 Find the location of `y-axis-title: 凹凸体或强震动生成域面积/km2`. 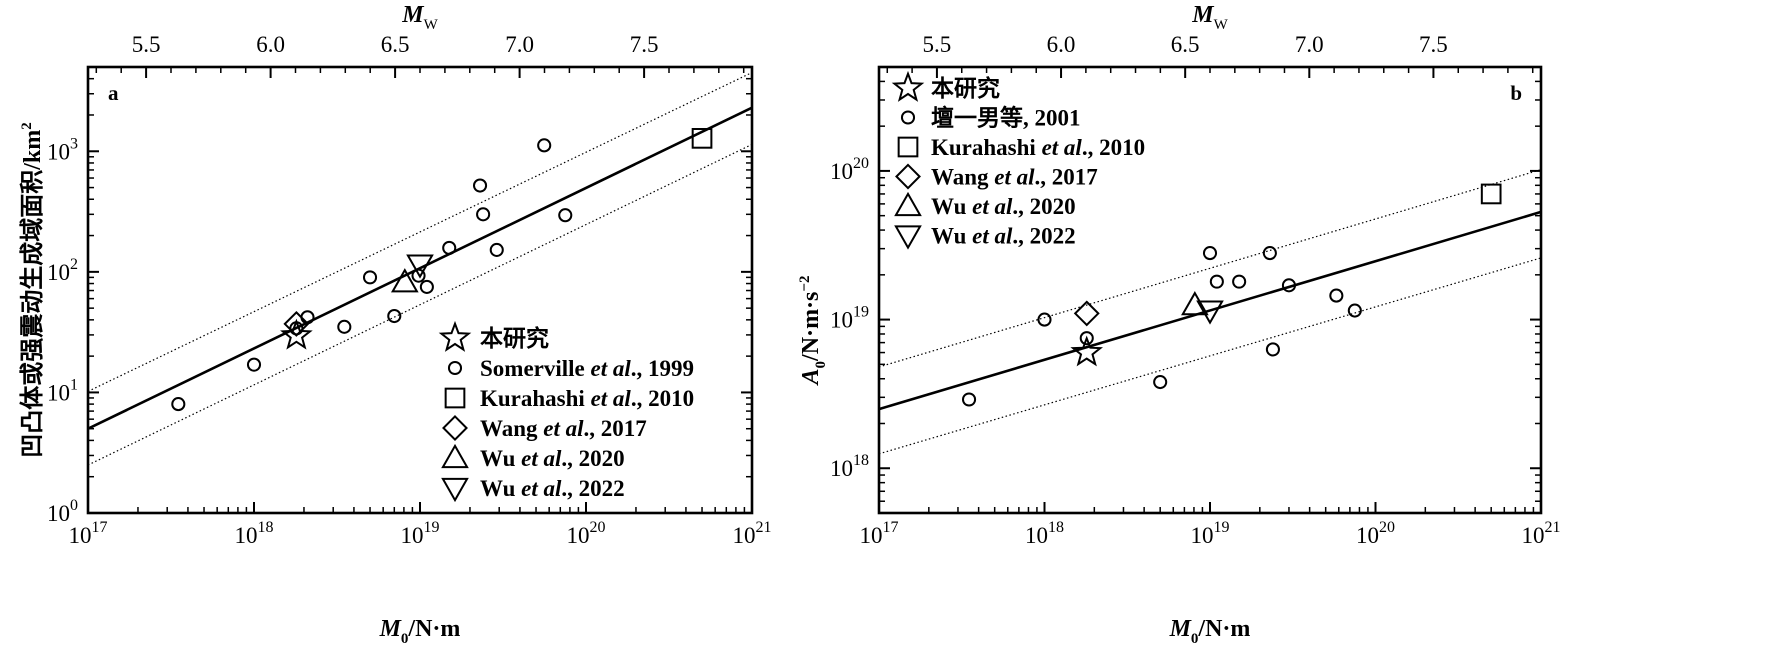

y-axis-title: 凹凸体或强震动生成域面积/km2 is located at coordinates (32, 290).